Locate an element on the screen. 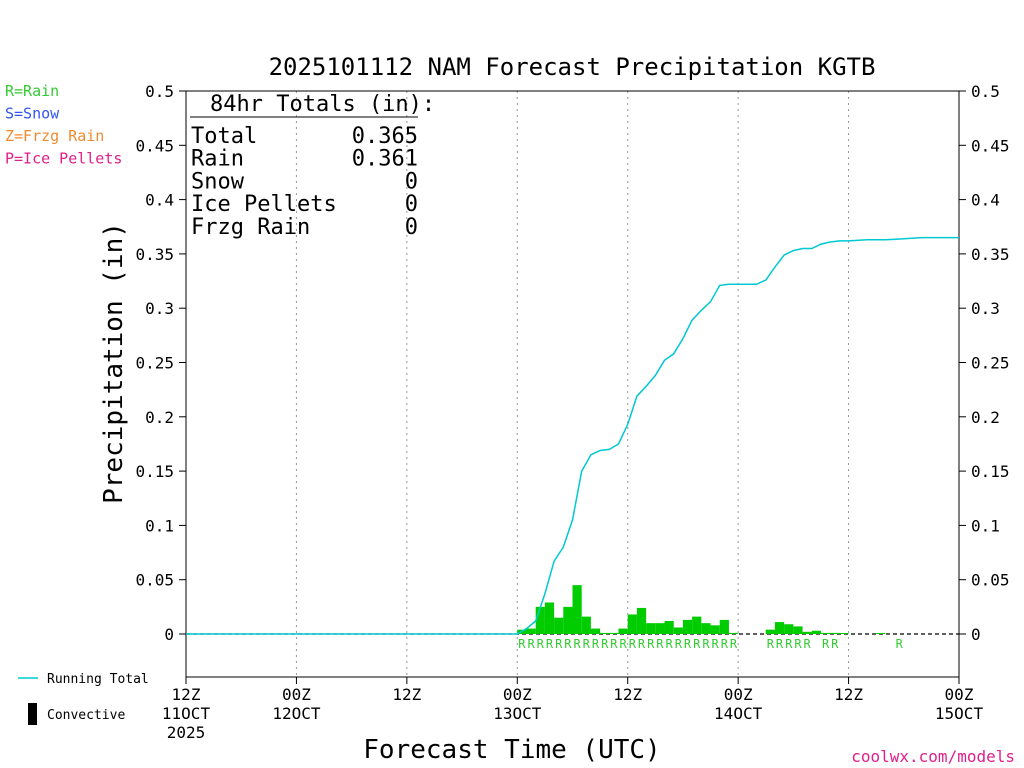 This screenshot has width=1024, height=768. credit-text: coolwx.com/models is located at coordinates (933, 756).